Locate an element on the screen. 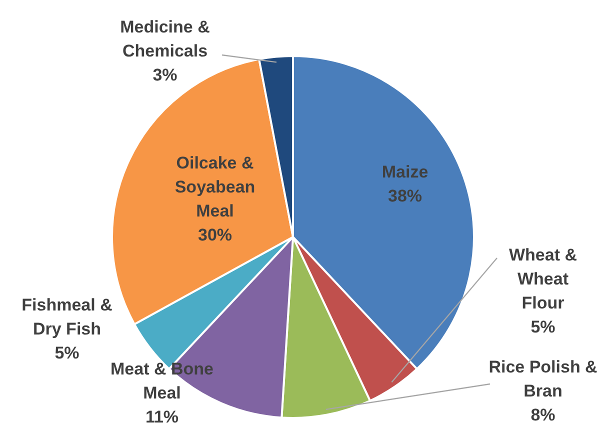  slice-label: Oilcake & Soyabean Meal is located at coordinates (215, 187).